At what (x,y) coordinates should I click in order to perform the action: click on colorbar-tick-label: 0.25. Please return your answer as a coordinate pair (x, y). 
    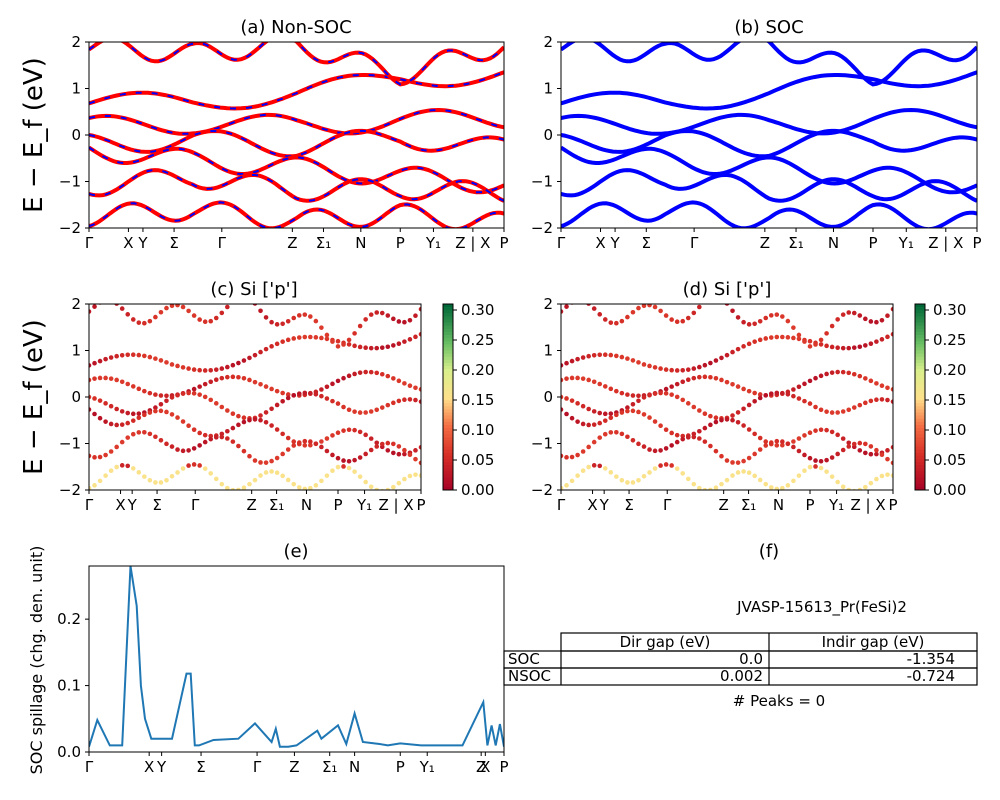
    Looking at the image, I should click on (477, 340).